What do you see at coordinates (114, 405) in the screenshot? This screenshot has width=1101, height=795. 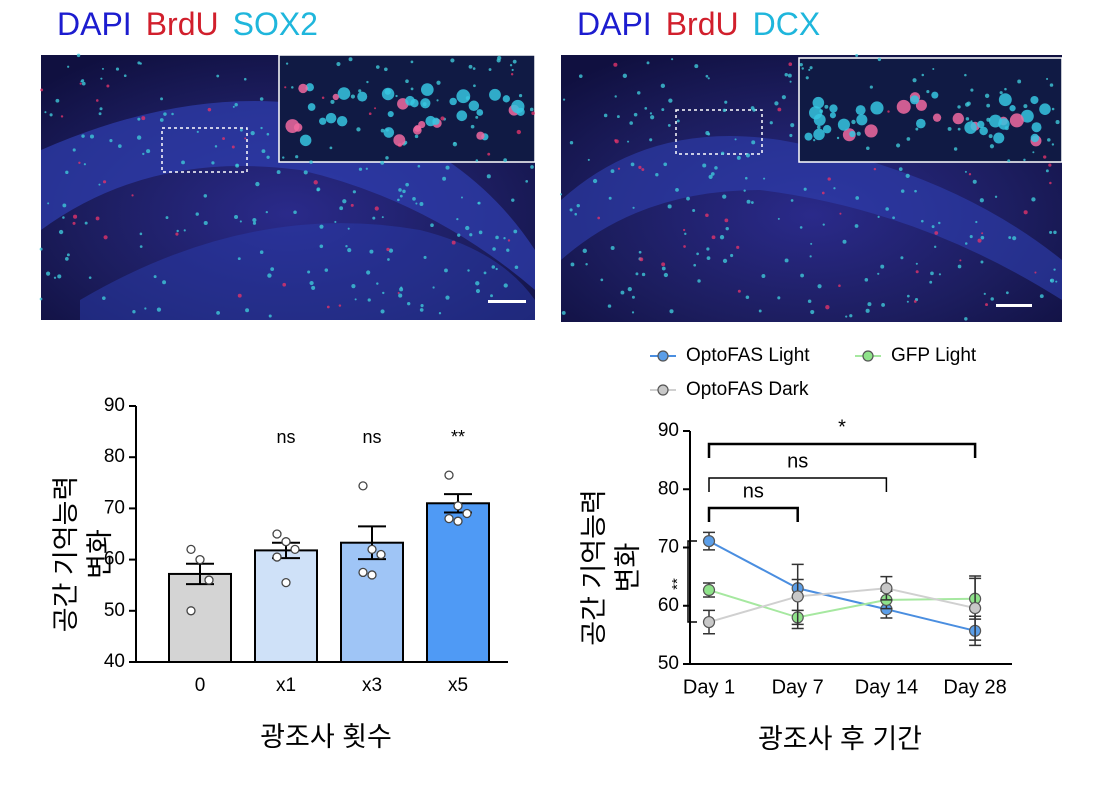 I see `y-tick-label: 90` at bounding box center [114, 405].